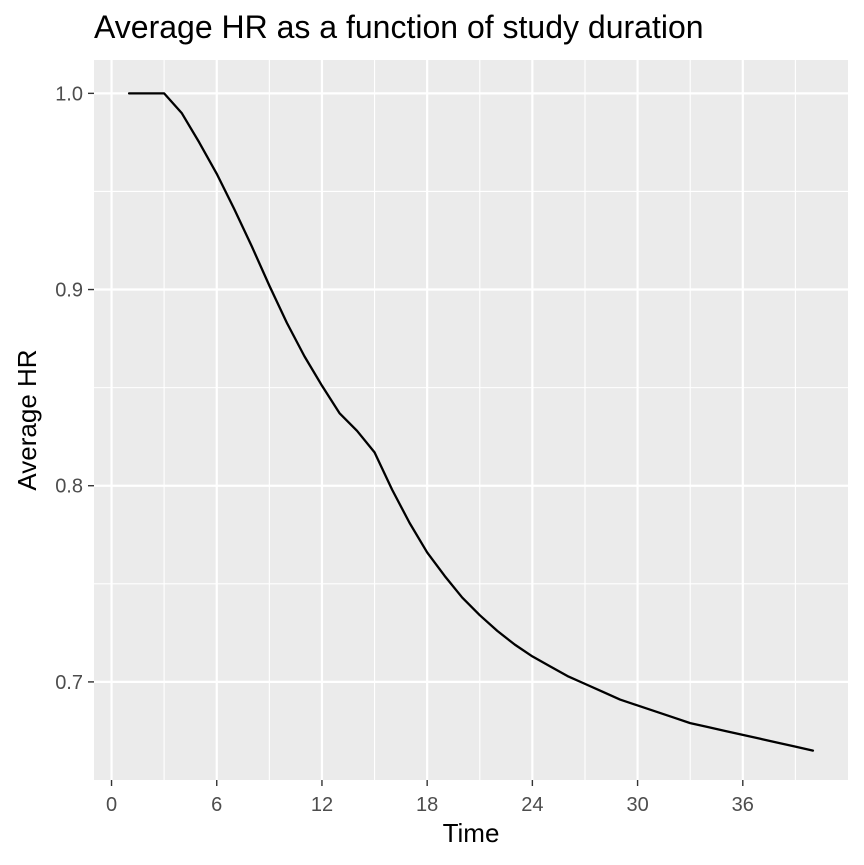 Image resolution: width=864 pixels, height=865 pixels. I want to click on y-axis: 0.7 0.8 0.9 1.0, so click(74, 388).